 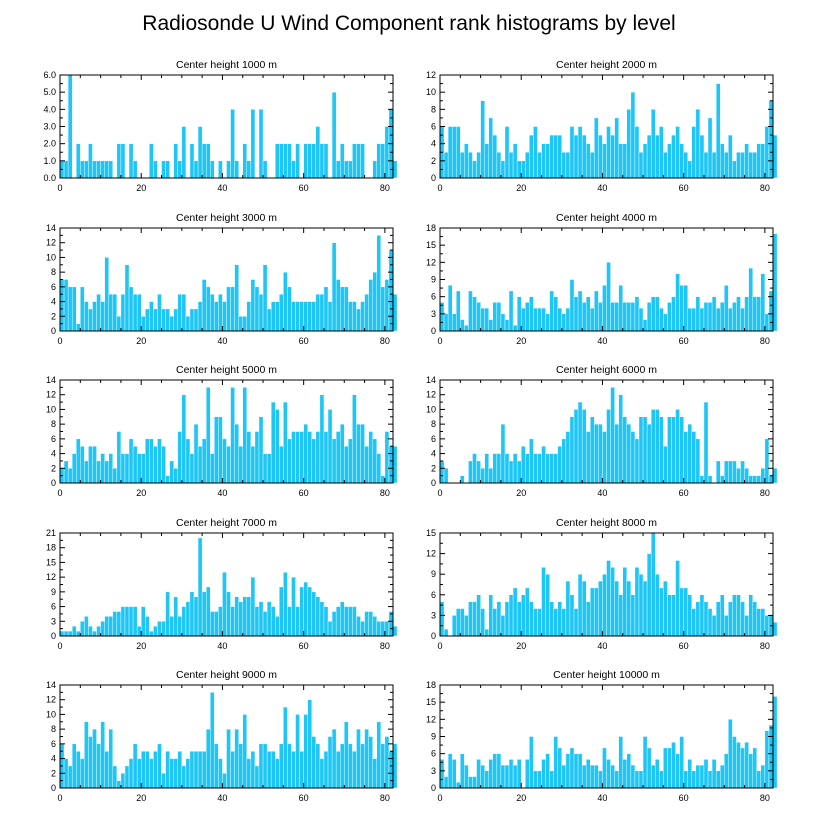 What do you see at coordinates (606, 675) in the screenshot?
I see `panel-title: Center height 10000 m` at bounding box center [606, 675].